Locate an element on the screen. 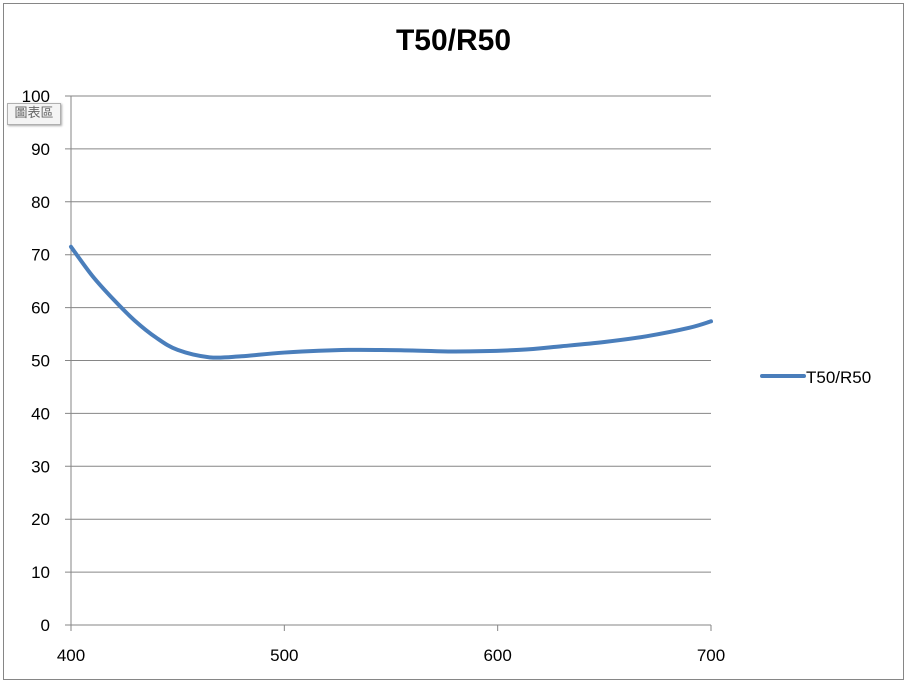 This screenshot has width=907, height=683. y-tick-label: 30 is located at coordinates (40, 466).